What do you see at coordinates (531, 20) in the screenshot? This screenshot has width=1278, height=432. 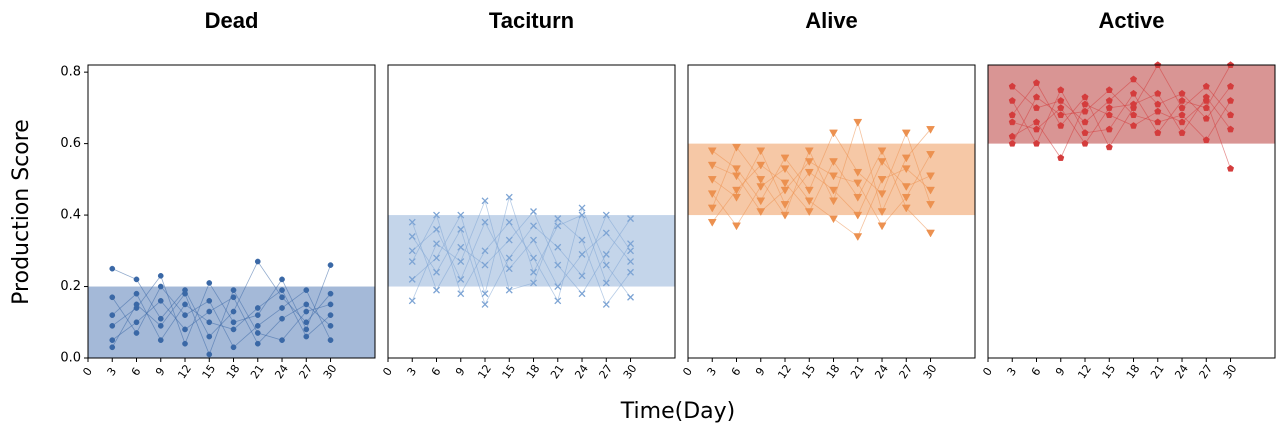 I see `panel-title: Taciturn` at bounding box center [531, 20].